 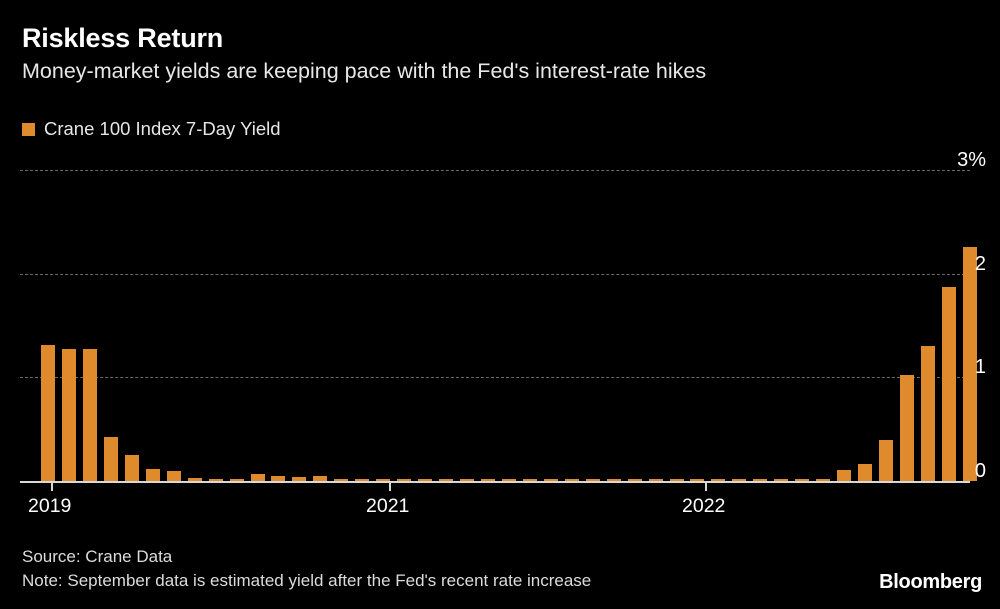 I want to click on x-axis-line, so click(x=495, y=482).